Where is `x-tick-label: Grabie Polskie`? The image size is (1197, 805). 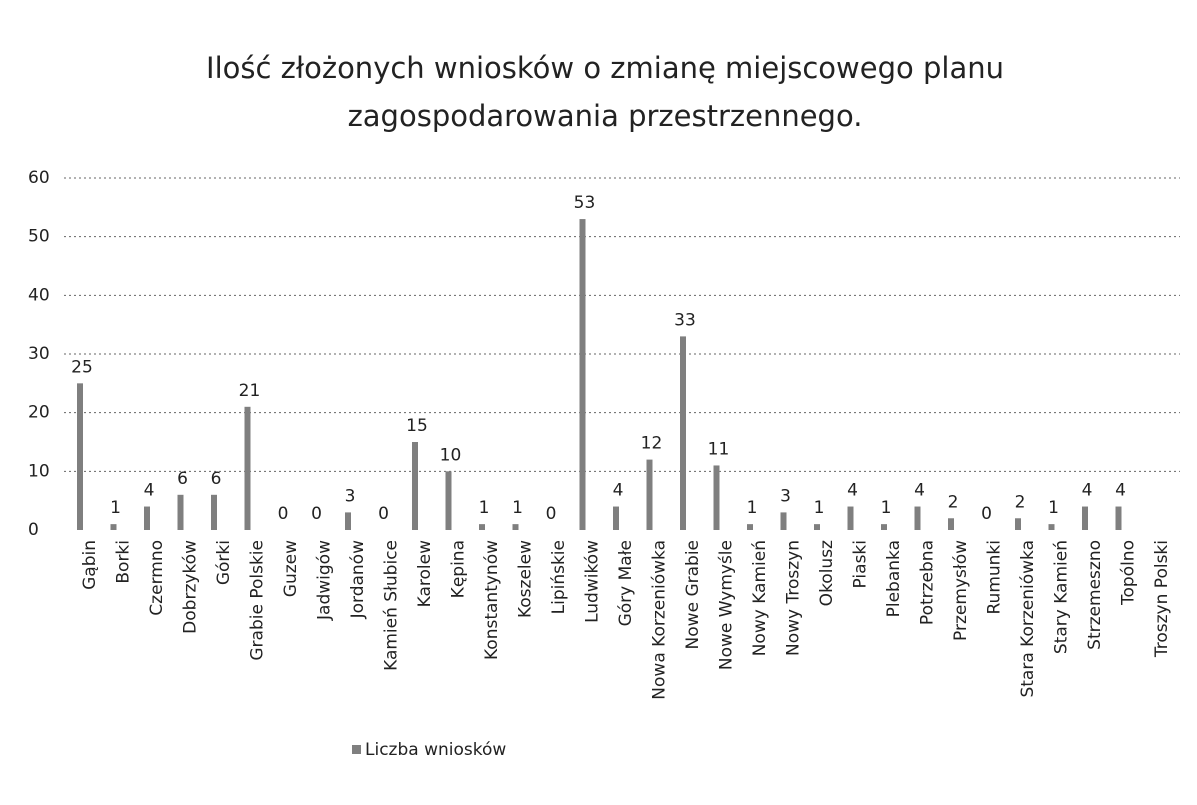 x-tick-label: Grabie Polskie is located at coordinates (258, 600).